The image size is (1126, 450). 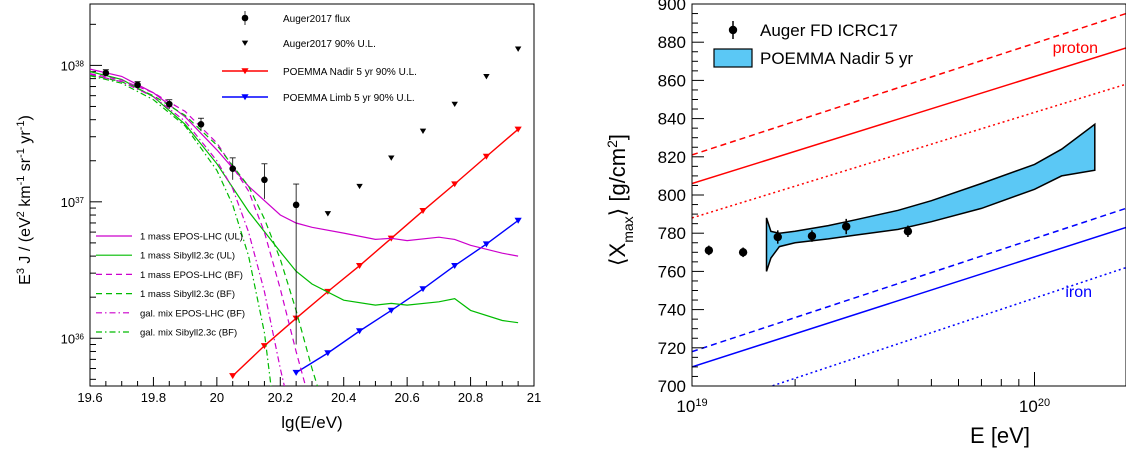 What do you see at coordinates (672, 42) in the screenshot?
I see `right-y-tick-label: 880` at bounding box center [672, 42].